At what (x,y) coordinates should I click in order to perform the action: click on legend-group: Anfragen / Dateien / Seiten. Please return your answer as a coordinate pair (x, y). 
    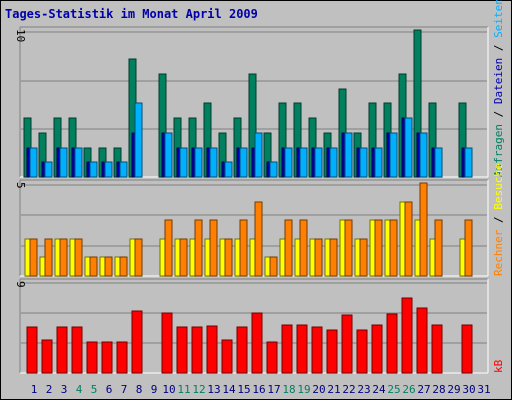
    Looking at the image, I should click on (498, 88).